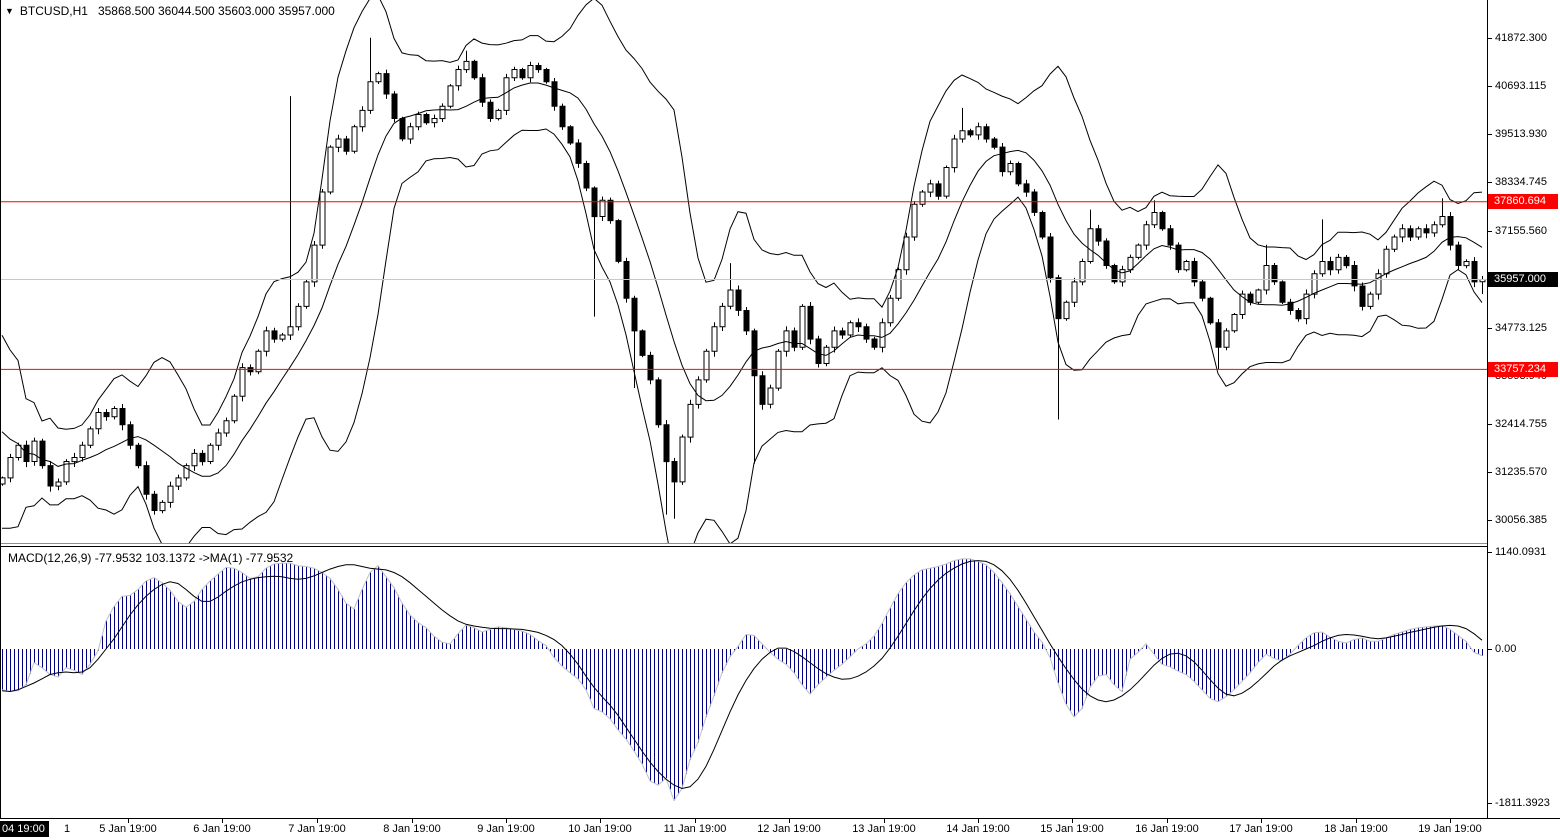 The width and height of the screenshot is (1560, 840). I want to click on time-tick-label: 8 Jan 19:00, so click(412, 829).